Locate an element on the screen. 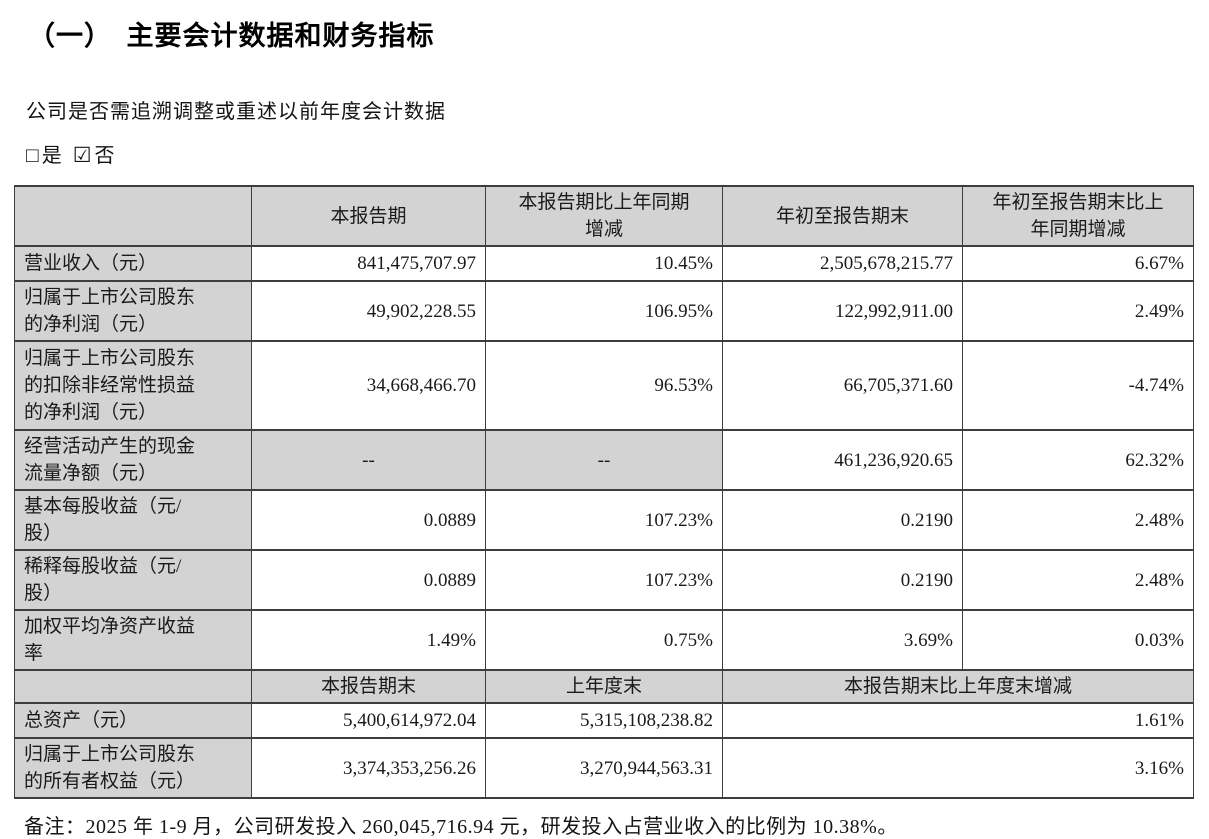  table-row: 稀释每股收益（元/ 股） 0.0889 107.23% 0.2190 2.48% is located at coordinates (604, 580).